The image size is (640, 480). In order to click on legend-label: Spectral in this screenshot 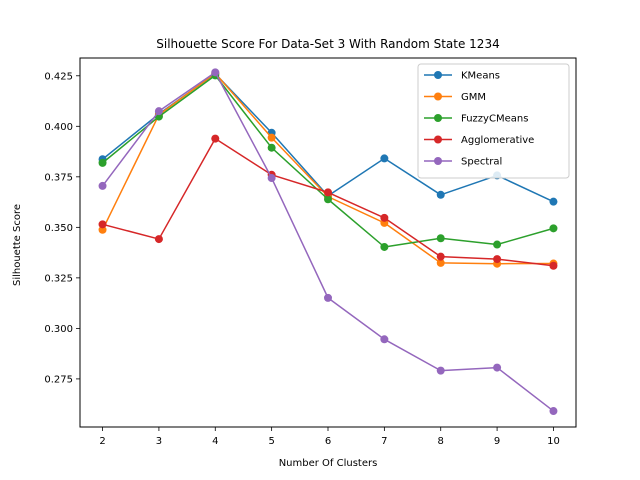, I will do `click(481, 162)`.